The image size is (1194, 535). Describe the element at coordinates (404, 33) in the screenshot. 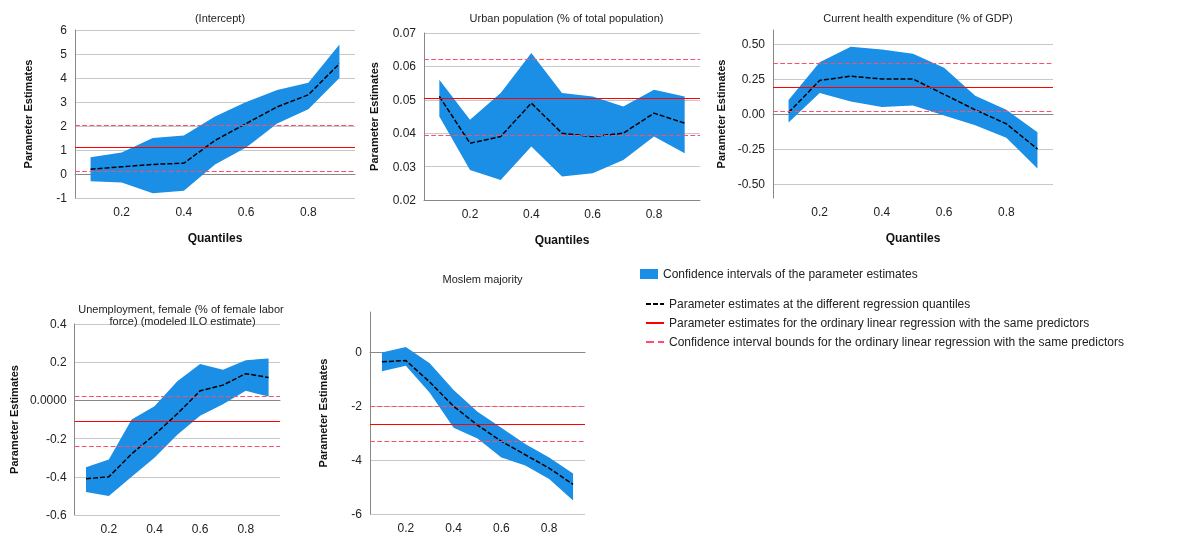

I see `y-tick-label: 0.07` at that location.